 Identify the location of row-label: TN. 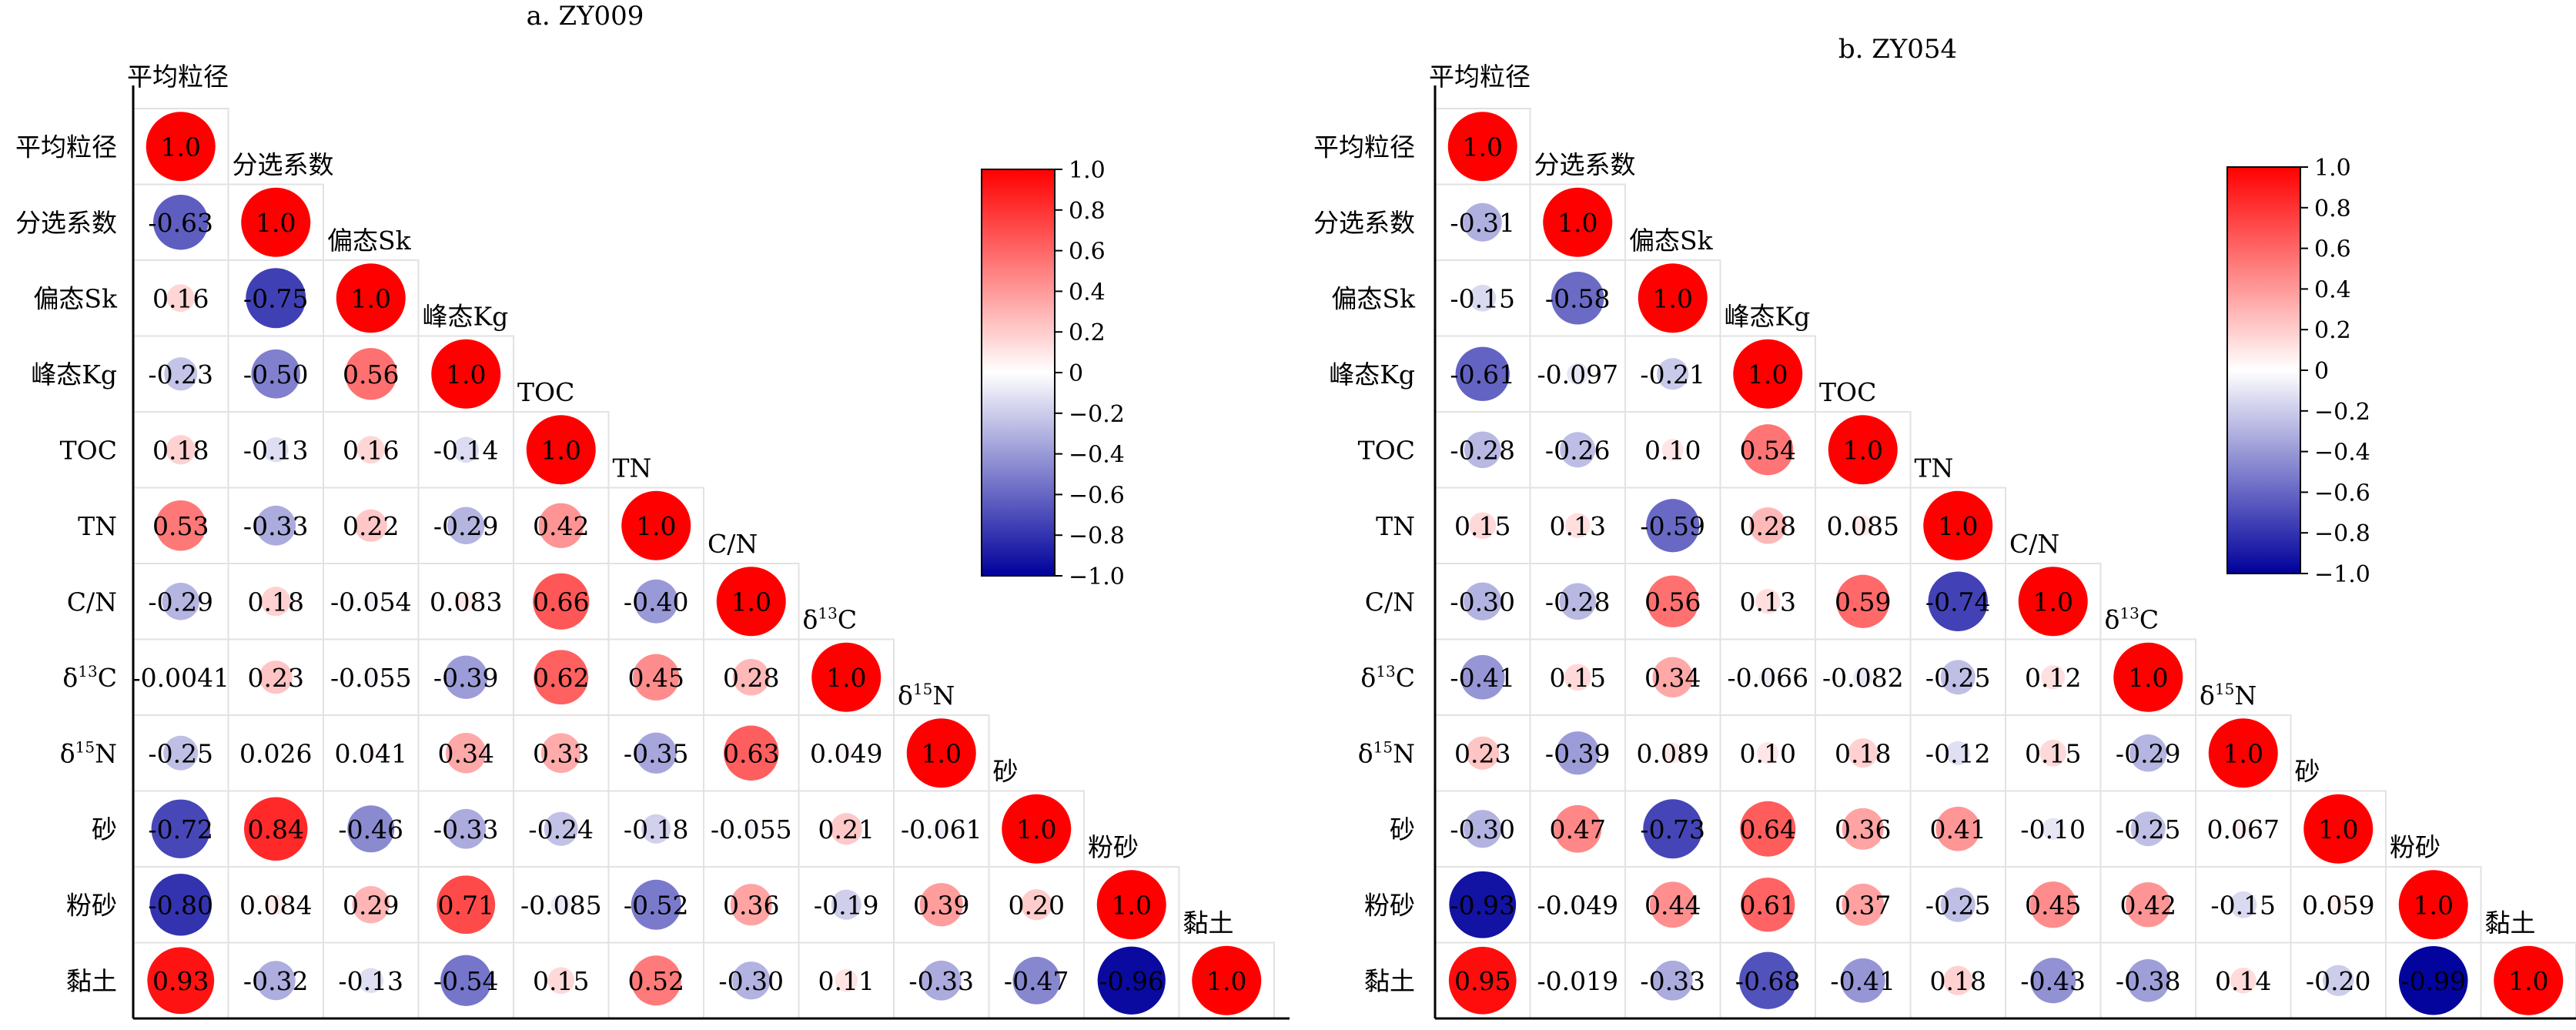
(1396, 526).